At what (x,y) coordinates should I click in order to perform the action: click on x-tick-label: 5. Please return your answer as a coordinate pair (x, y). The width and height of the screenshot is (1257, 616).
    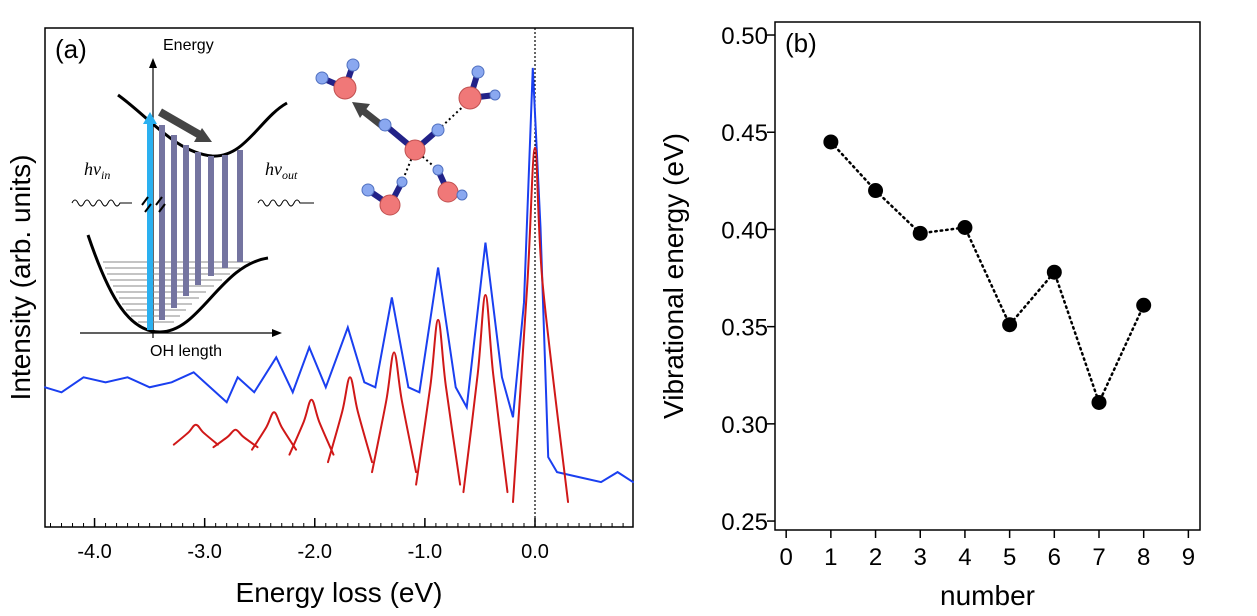
    Looking at the image, I should click on (1009, 557).